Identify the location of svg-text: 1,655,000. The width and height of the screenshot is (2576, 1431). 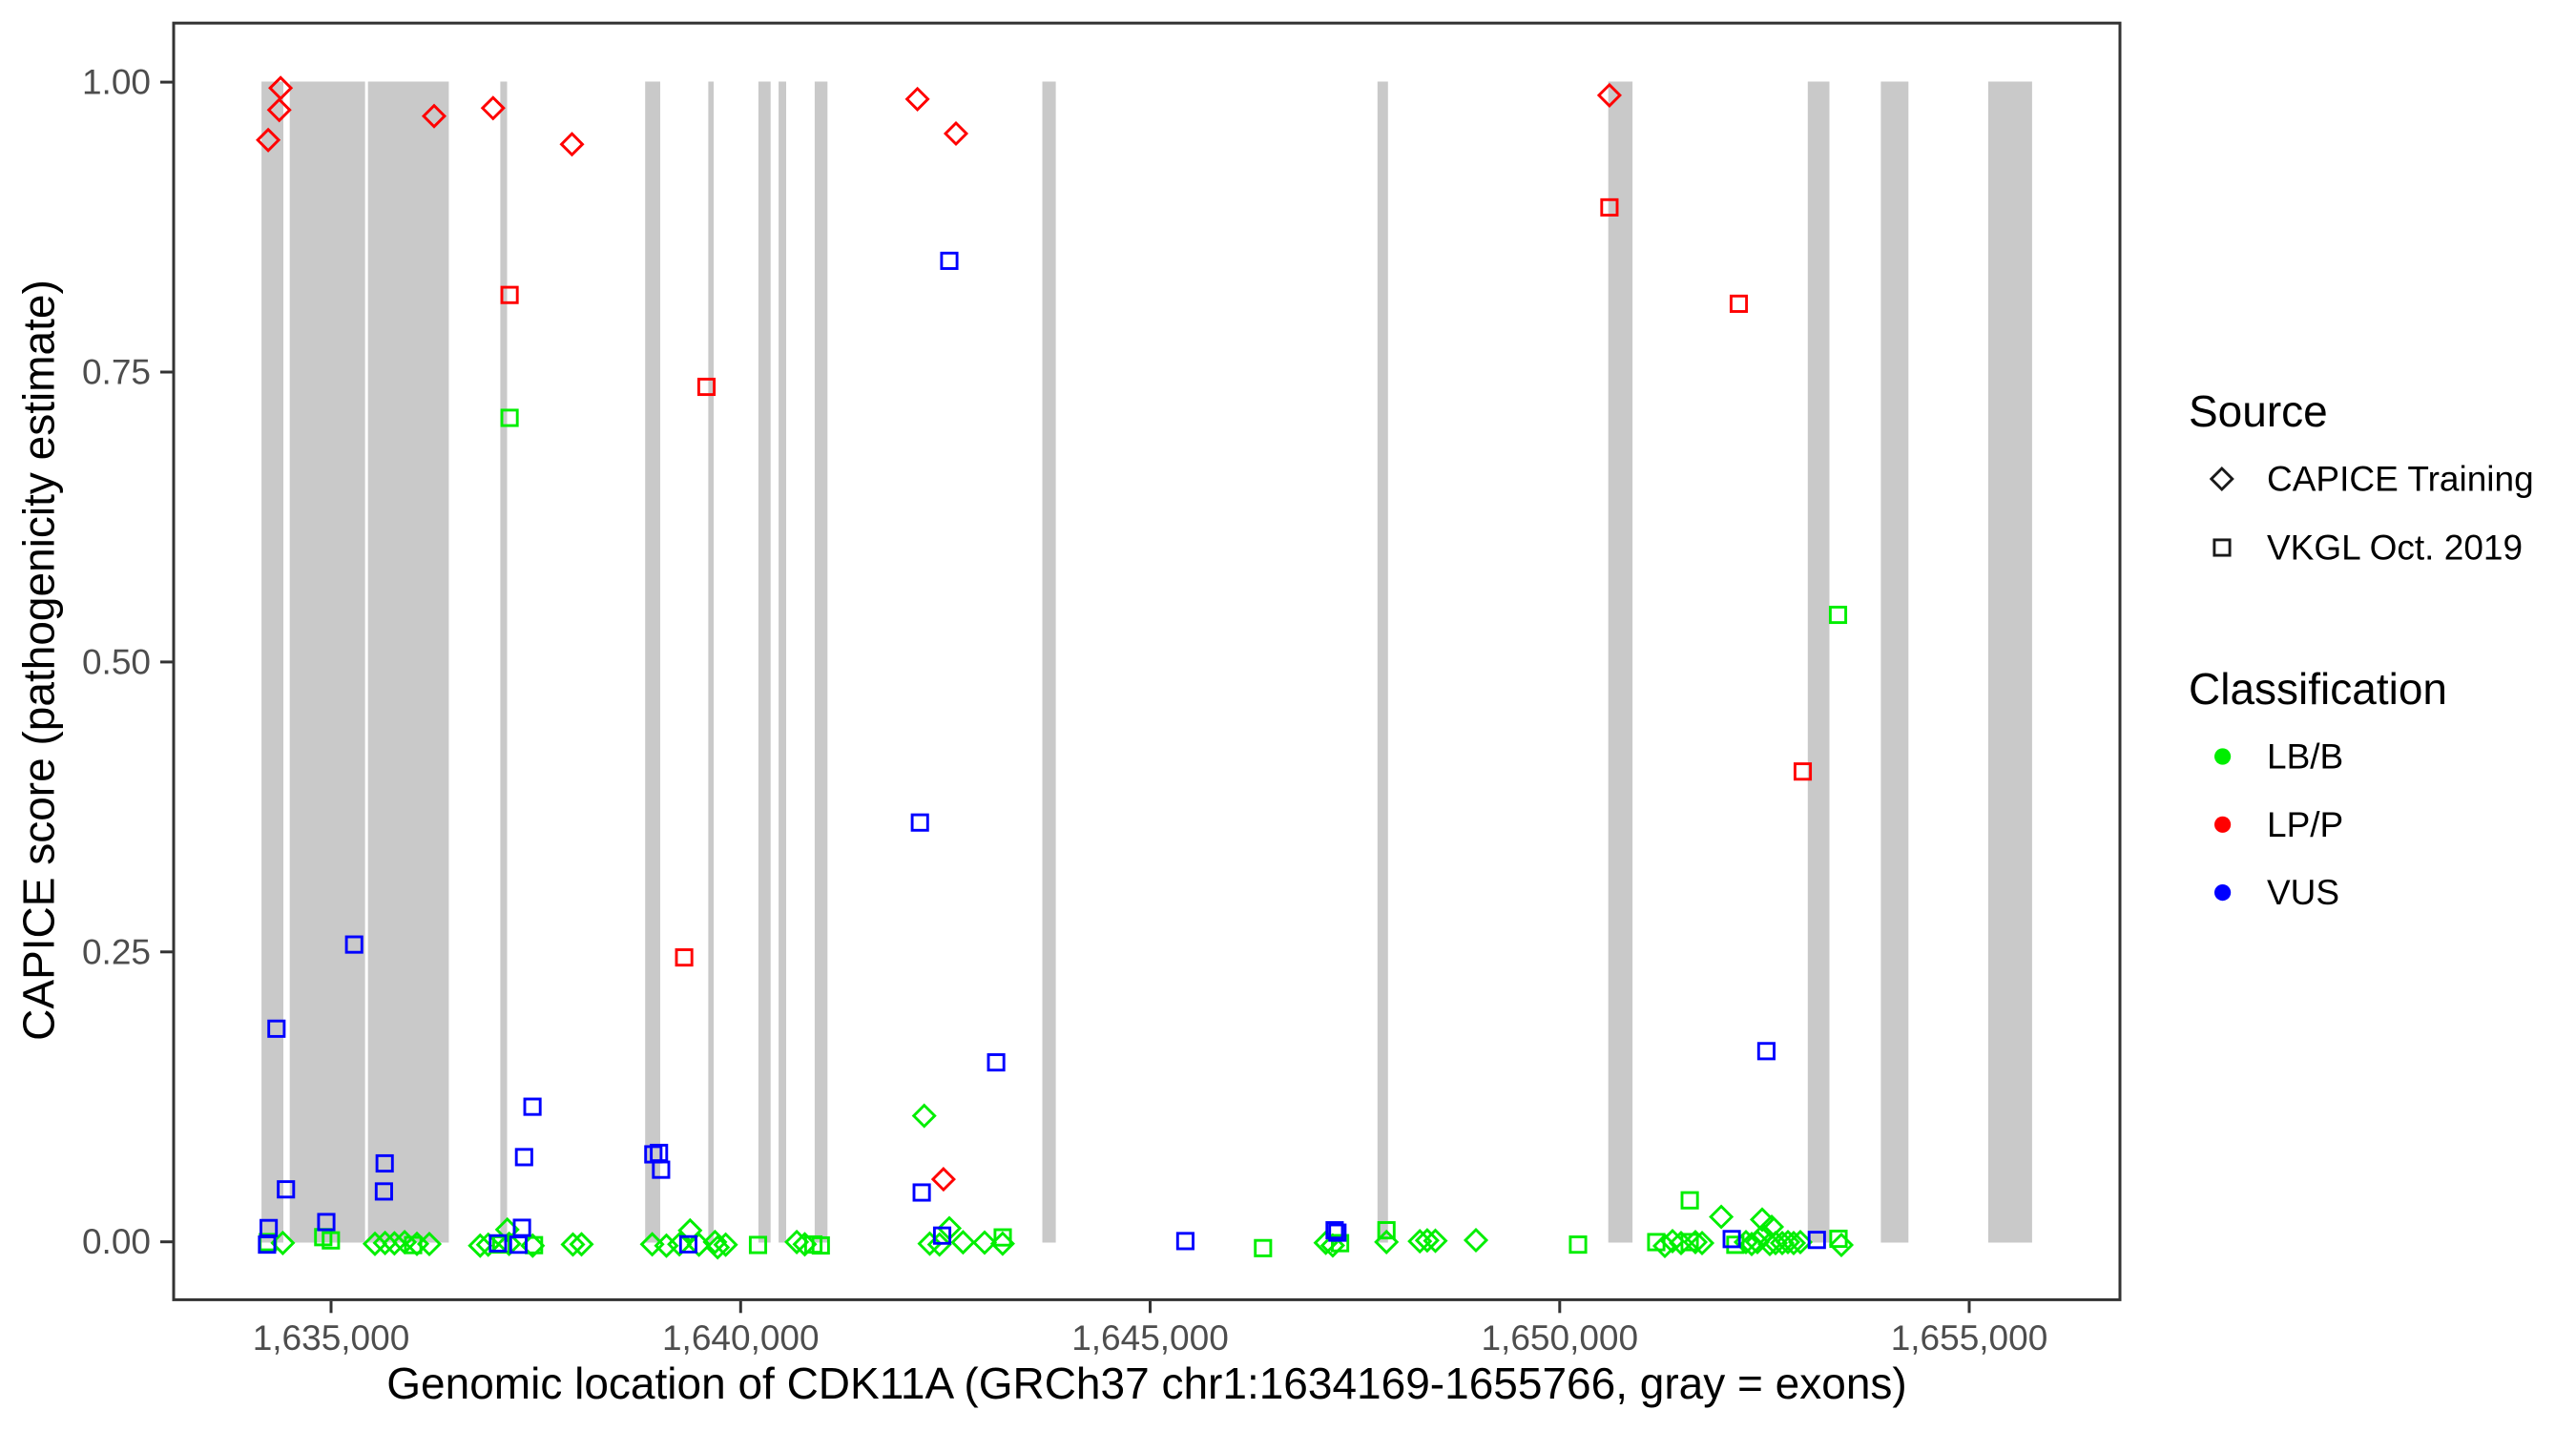
(1969, 1338).